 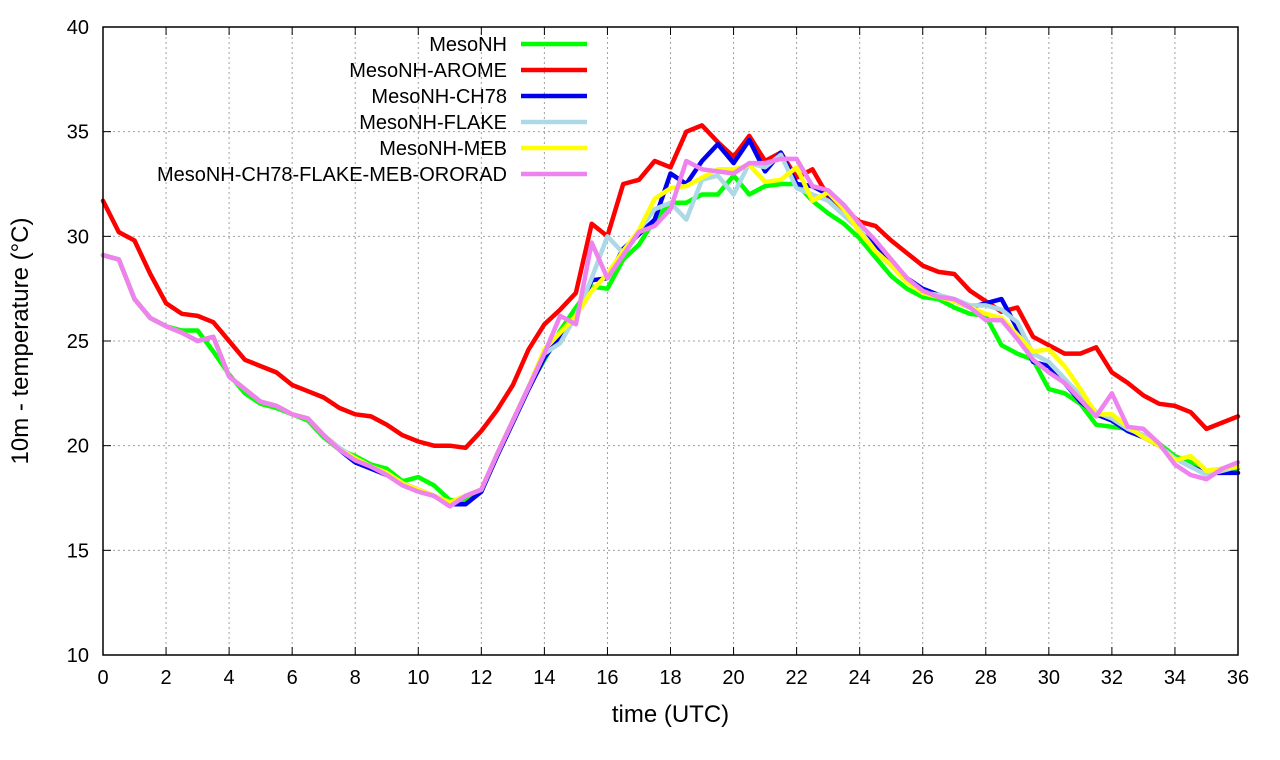 I want to click on x-tick-label: 2, so click(x=165, y=678).